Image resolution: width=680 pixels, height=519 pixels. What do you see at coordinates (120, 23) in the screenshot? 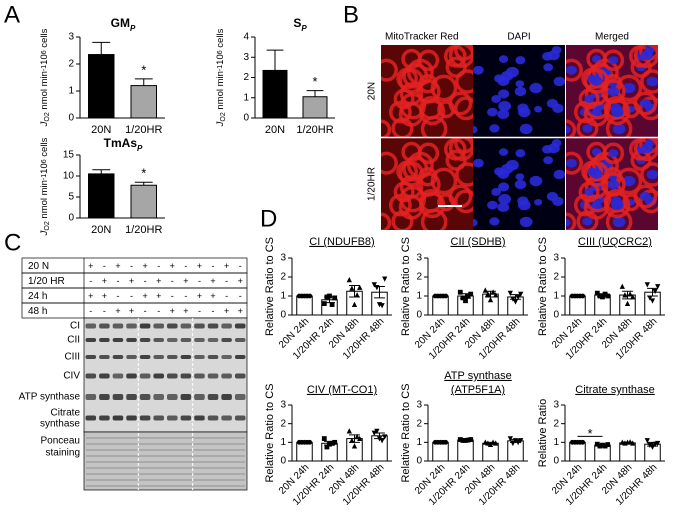
I see `title-main: GM` at bounding box center [120, 23].